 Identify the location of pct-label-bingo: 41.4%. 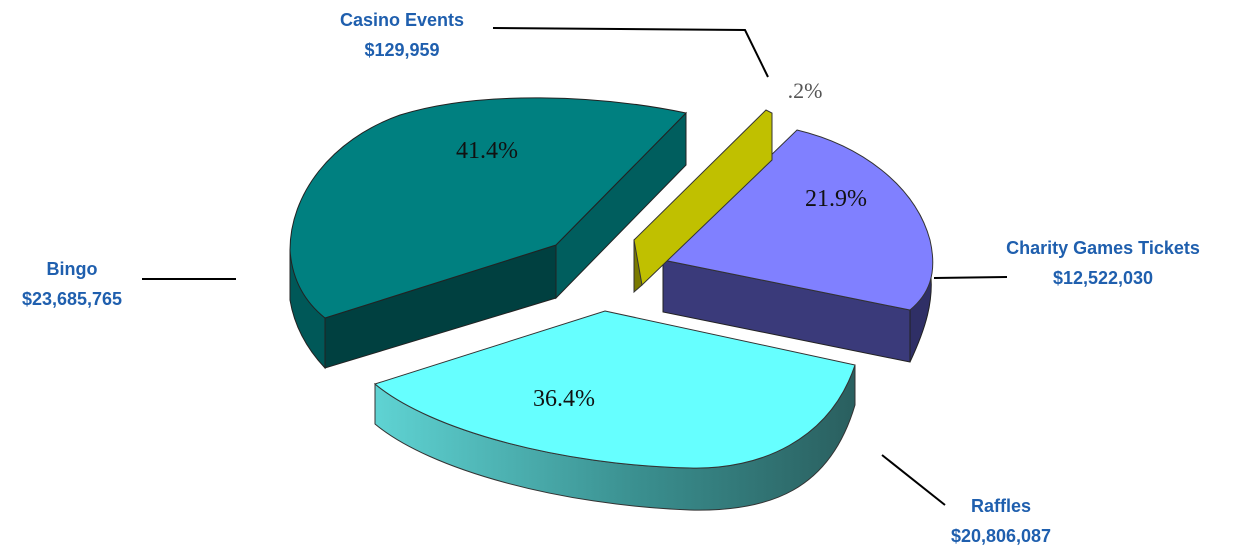
(487, 151).